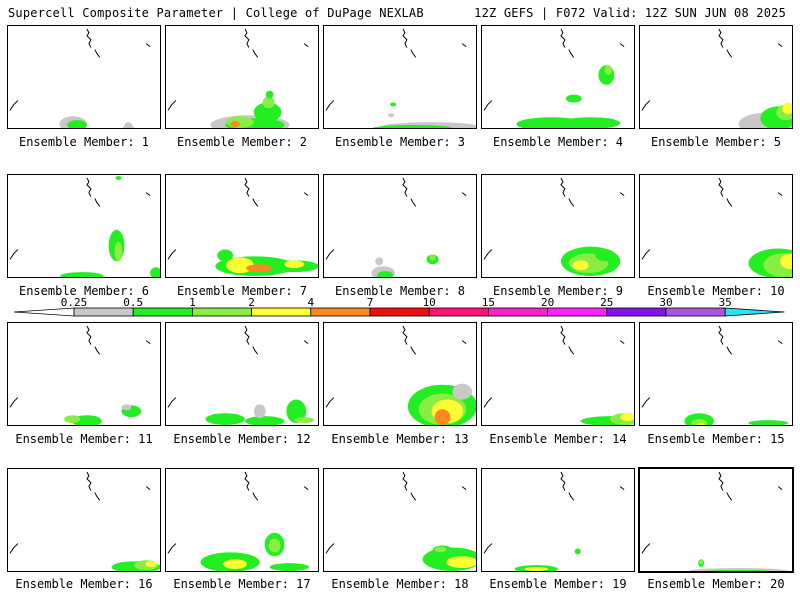 Image resolution: width=800 pixels, height=600 pixels. I want to click on panel-label: Ensemble Member: 20, so click(716, 584).